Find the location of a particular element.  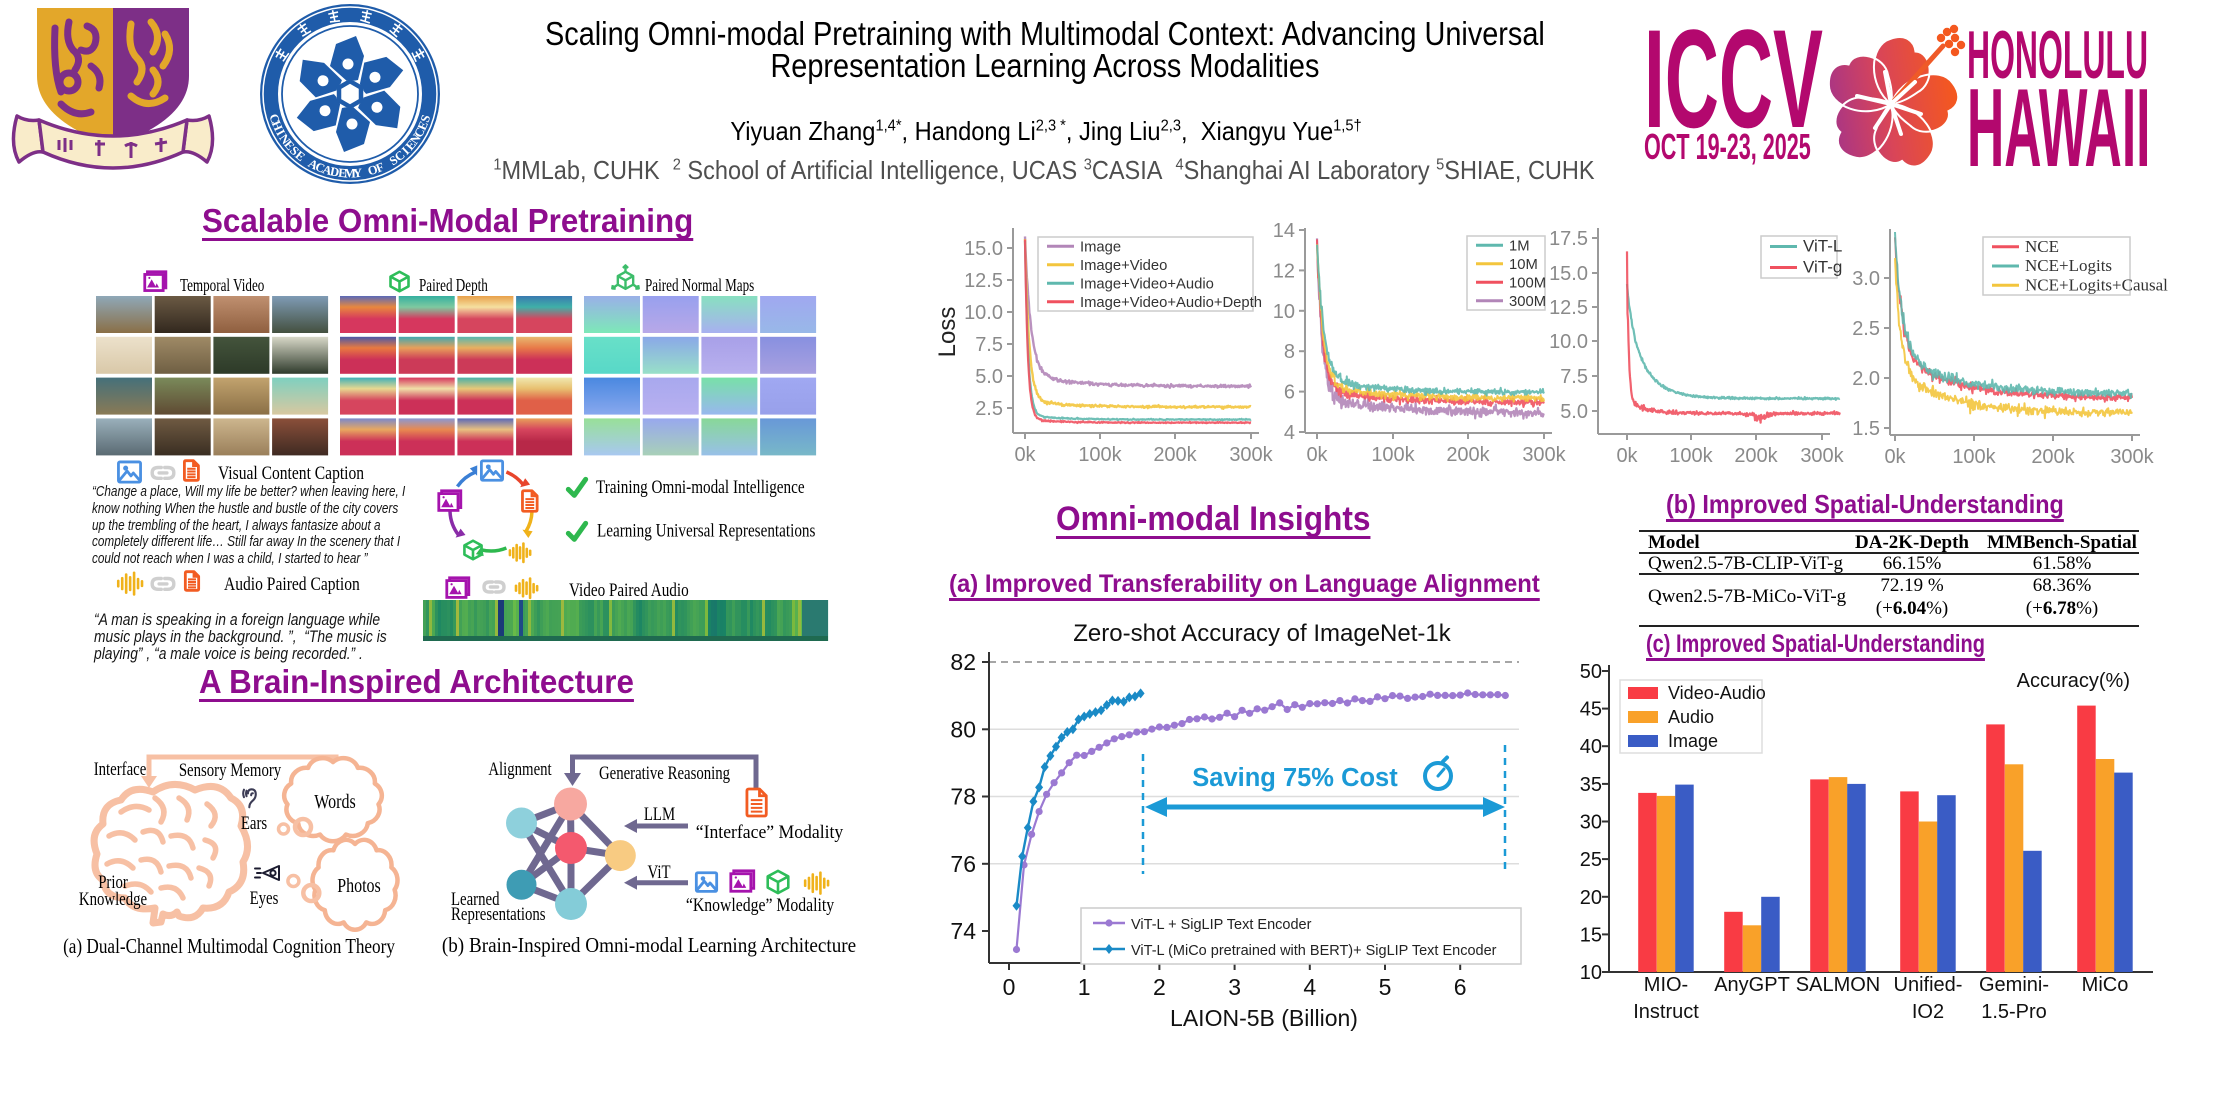

svg-text: D is located at coordinates (335, 171).